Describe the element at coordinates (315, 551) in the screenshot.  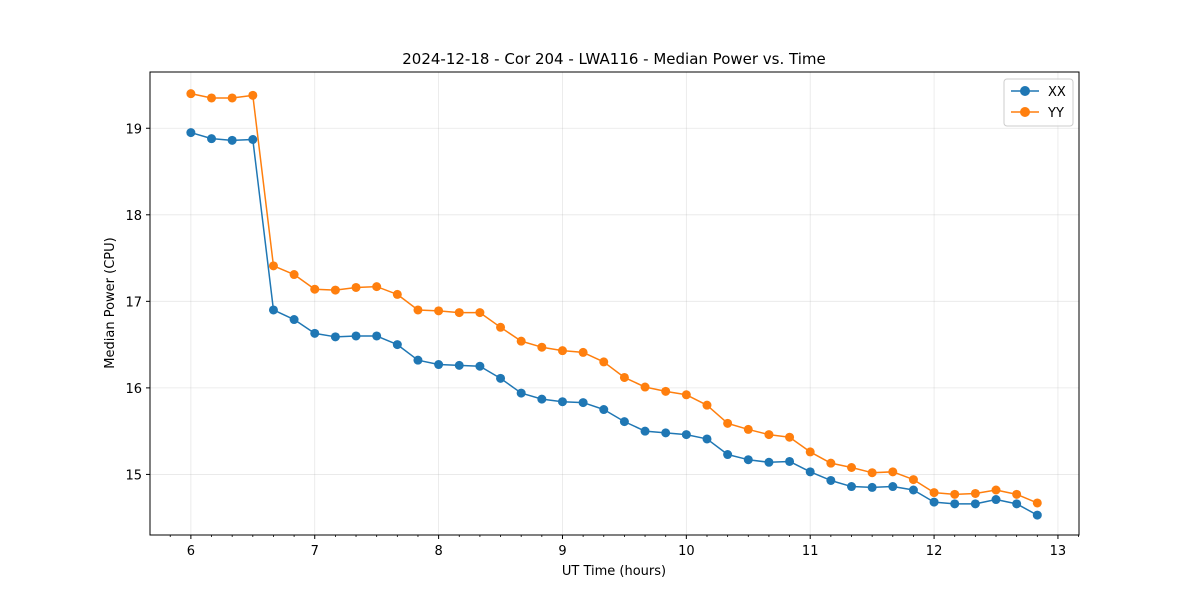
I see `x-tick-label: 7` at that location.